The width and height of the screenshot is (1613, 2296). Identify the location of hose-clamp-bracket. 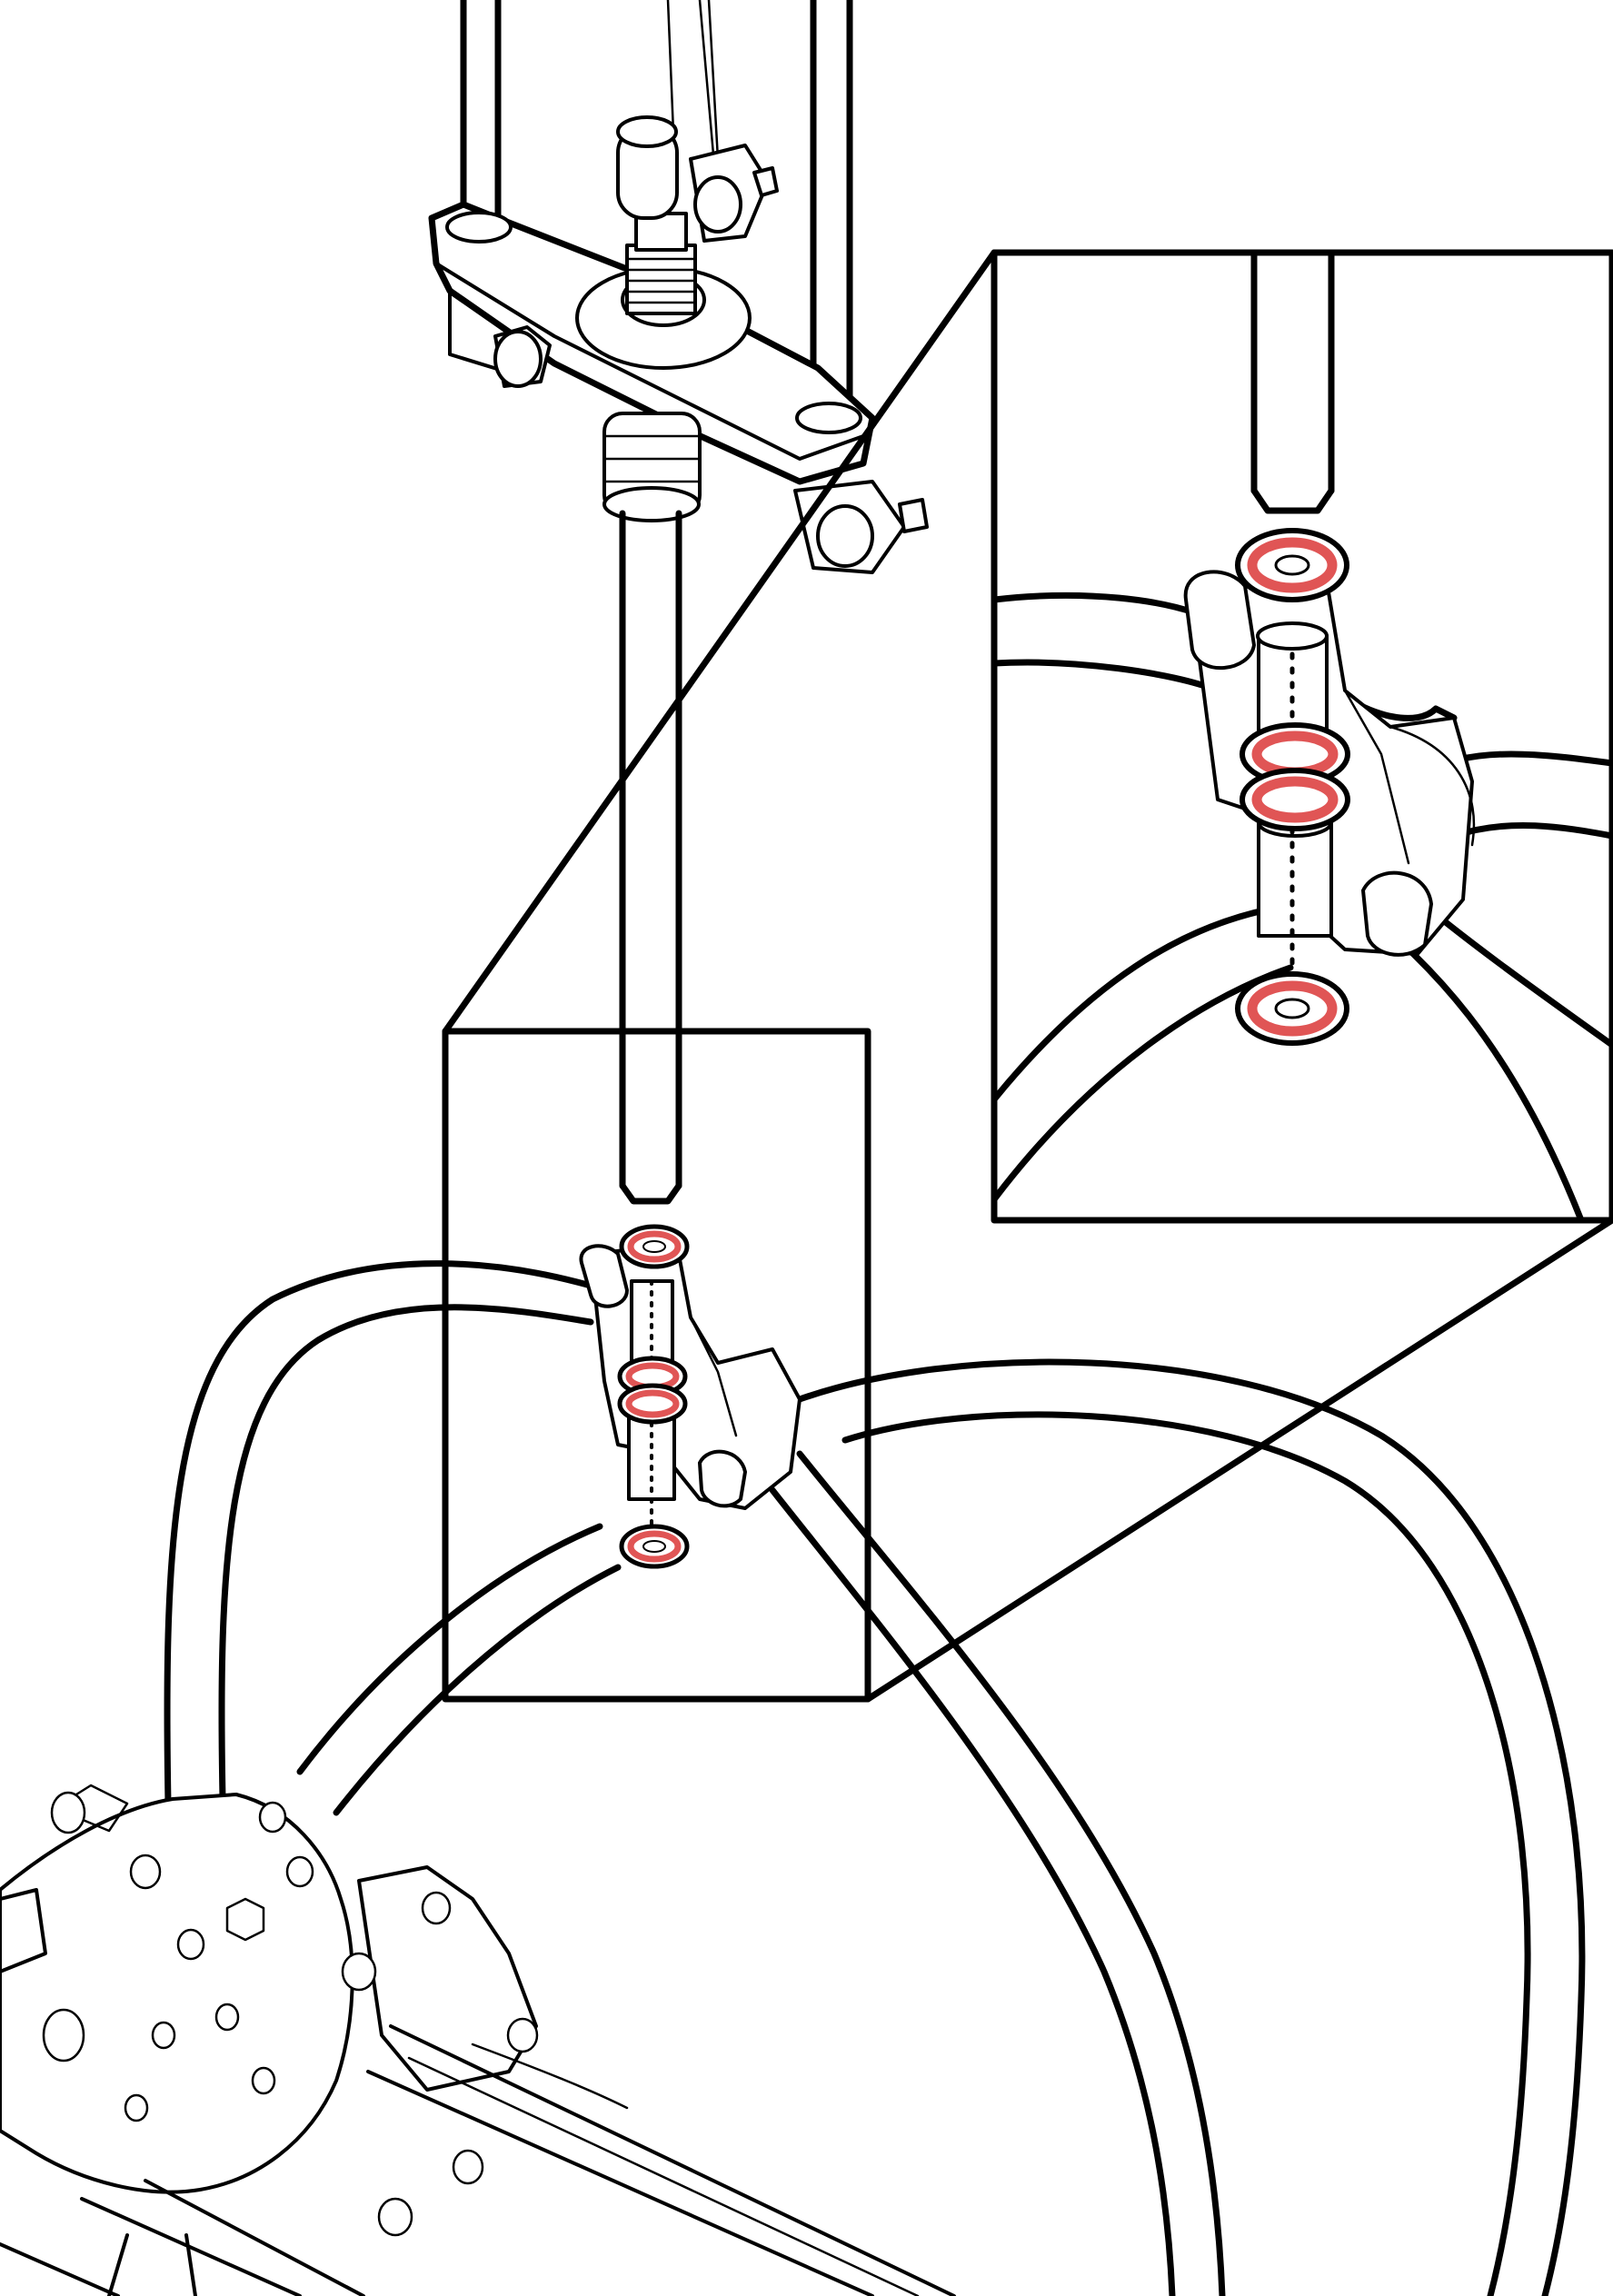
(690, 1394).